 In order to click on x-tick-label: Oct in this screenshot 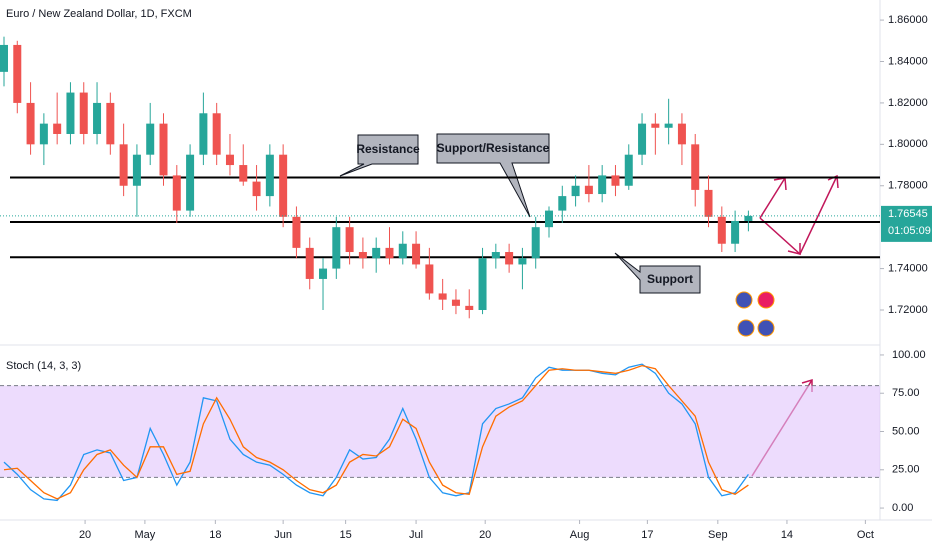, I will do `click(865, 535)`.